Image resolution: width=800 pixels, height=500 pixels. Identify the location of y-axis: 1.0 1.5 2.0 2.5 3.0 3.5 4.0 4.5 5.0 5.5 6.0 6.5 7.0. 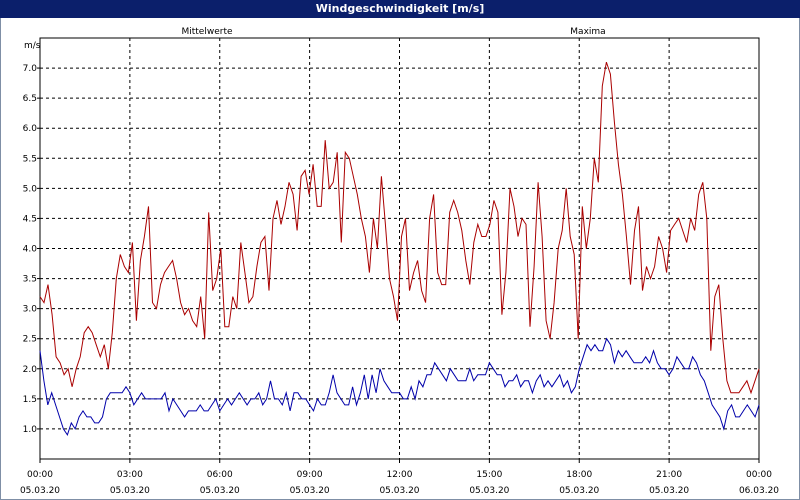
(31, 249).